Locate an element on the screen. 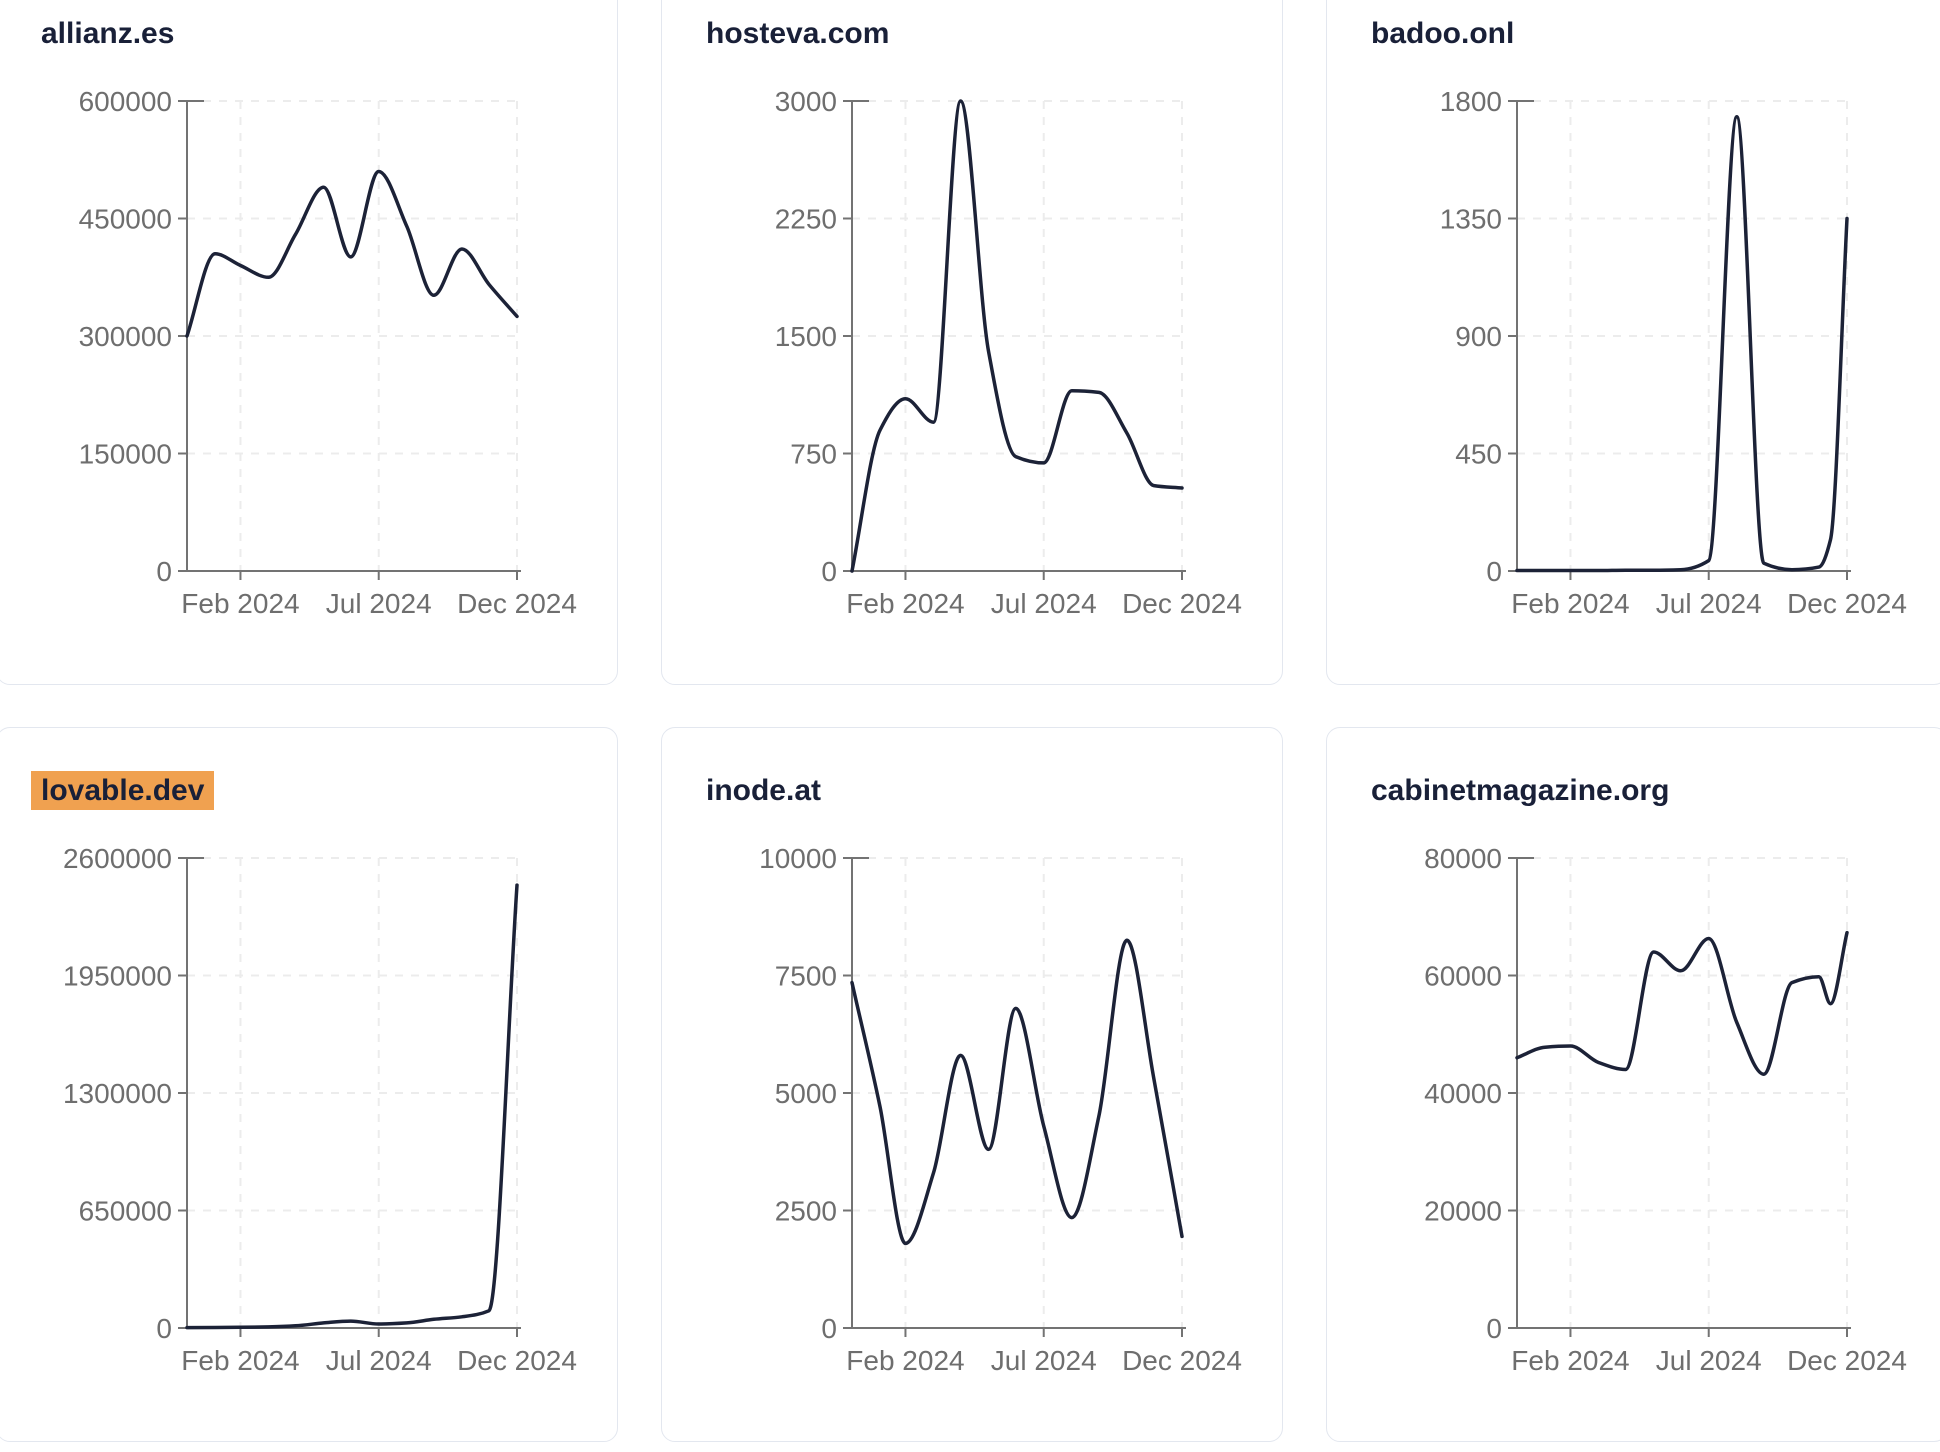 This screenshot has width=1940, height=1452. domain-title-text: inode.at is located at coordinates (764, 790).